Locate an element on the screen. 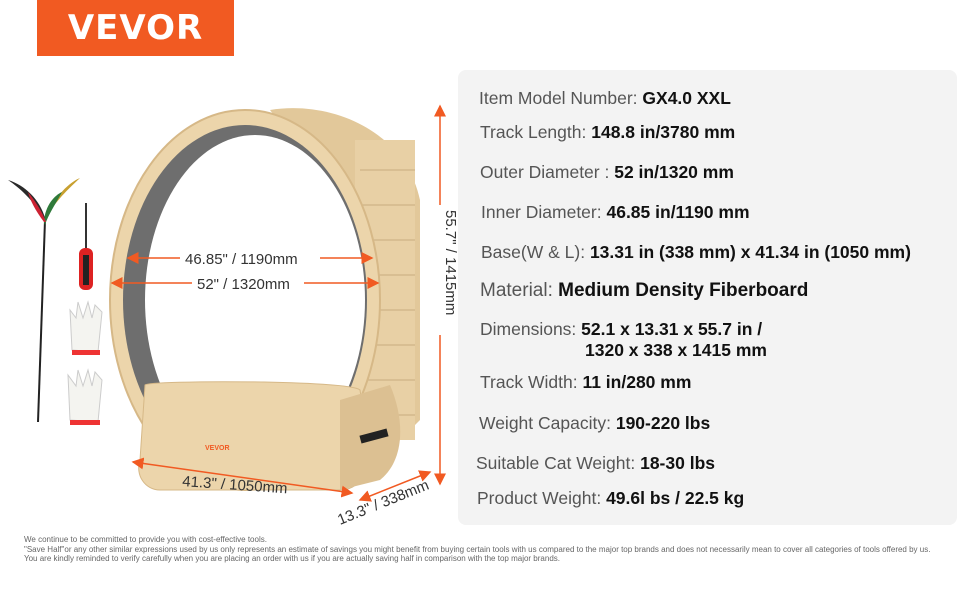 The image size is (970, 600). inner-diameter-label: 46.85" / 1190mm is located at coordinates (241, 259).